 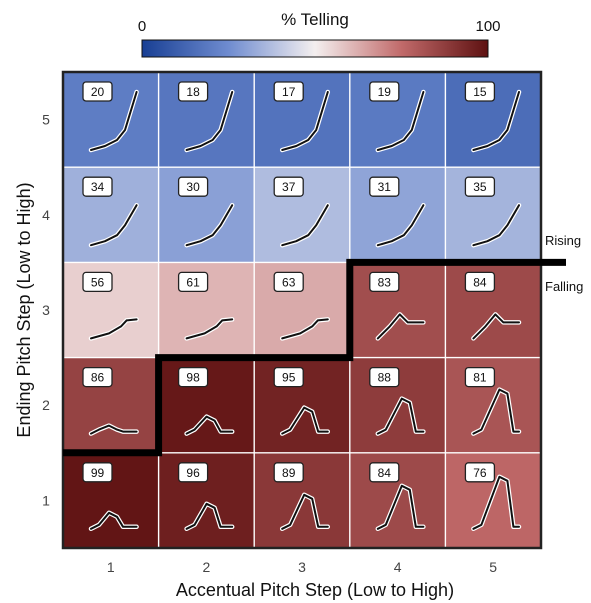 What do you see at coordinates (207, 567) in the screenshot?
I see `x-tick-label: 2` at bounding box center [207, 567].